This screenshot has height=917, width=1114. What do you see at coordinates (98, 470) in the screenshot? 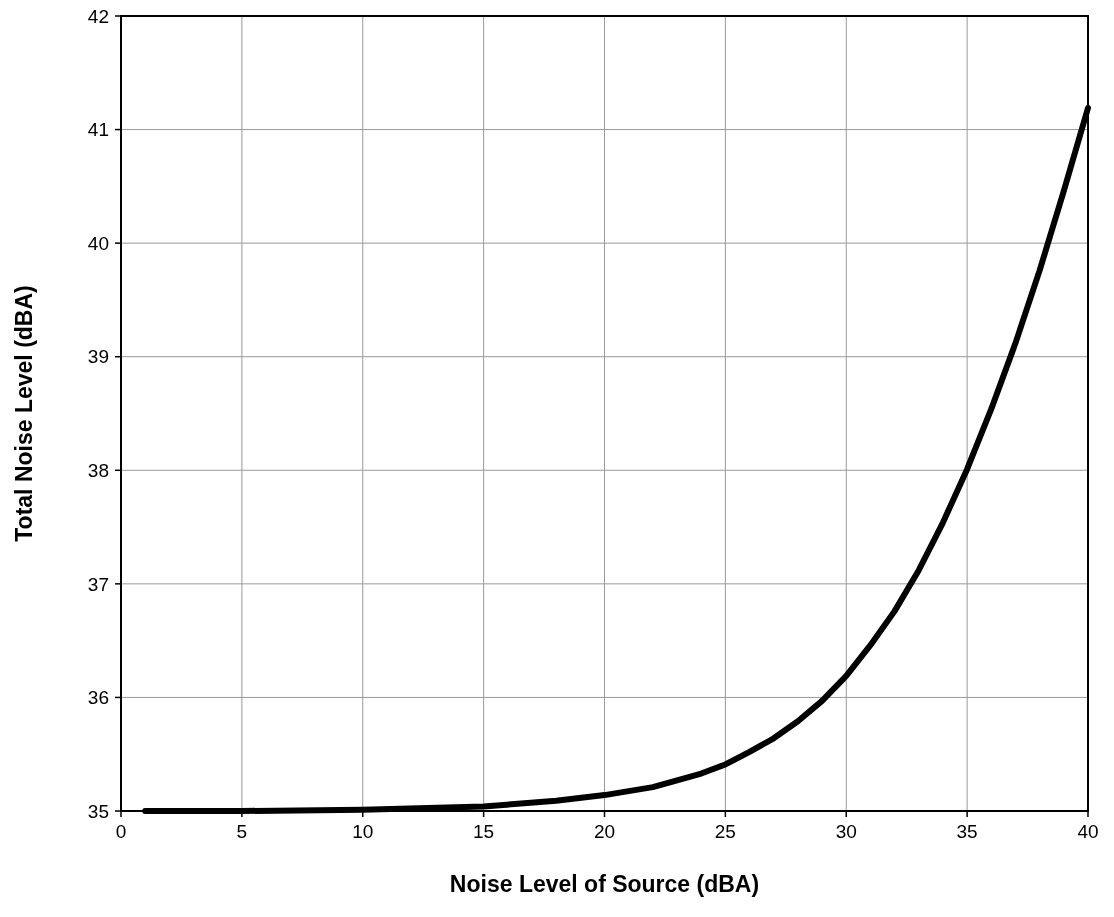
I see `y-tick-label: 38` at bounding box center [98, 470].